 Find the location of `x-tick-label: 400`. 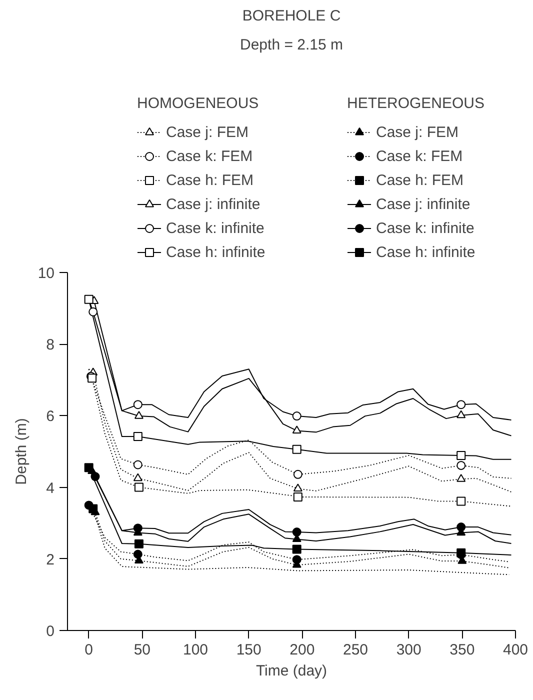

x-tick-label: 400 is located at coordinates (515, 650).